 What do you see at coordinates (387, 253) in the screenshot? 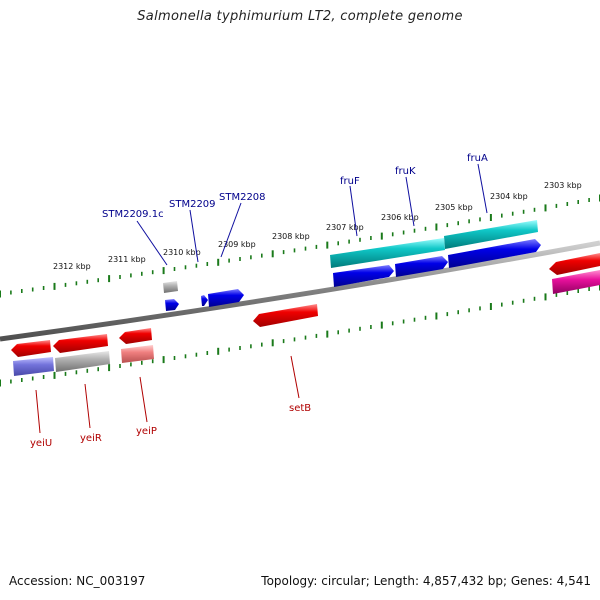
I see `gene-fruf` at bounding box center [387, 253].